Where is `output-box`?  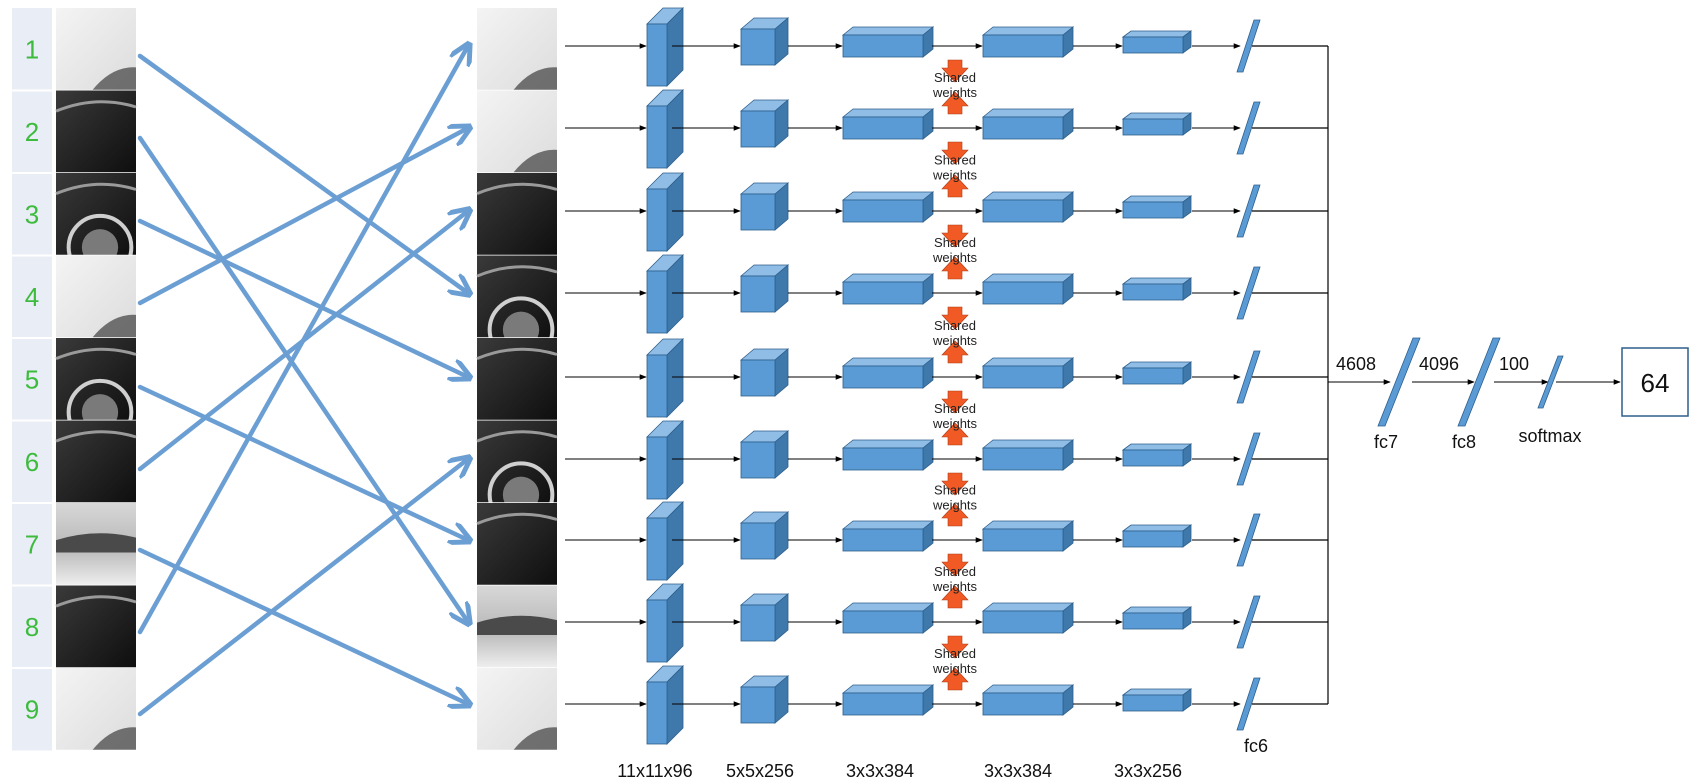
output-box is located at coordinates (1655, 382).